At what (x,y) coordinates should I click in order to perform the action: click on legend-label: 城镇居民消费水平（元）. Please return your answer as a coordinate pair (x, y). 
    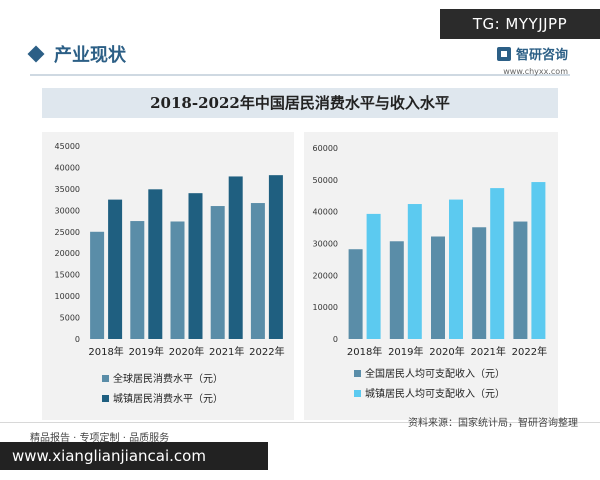
    Looking at the image, I should click on (168, 398).